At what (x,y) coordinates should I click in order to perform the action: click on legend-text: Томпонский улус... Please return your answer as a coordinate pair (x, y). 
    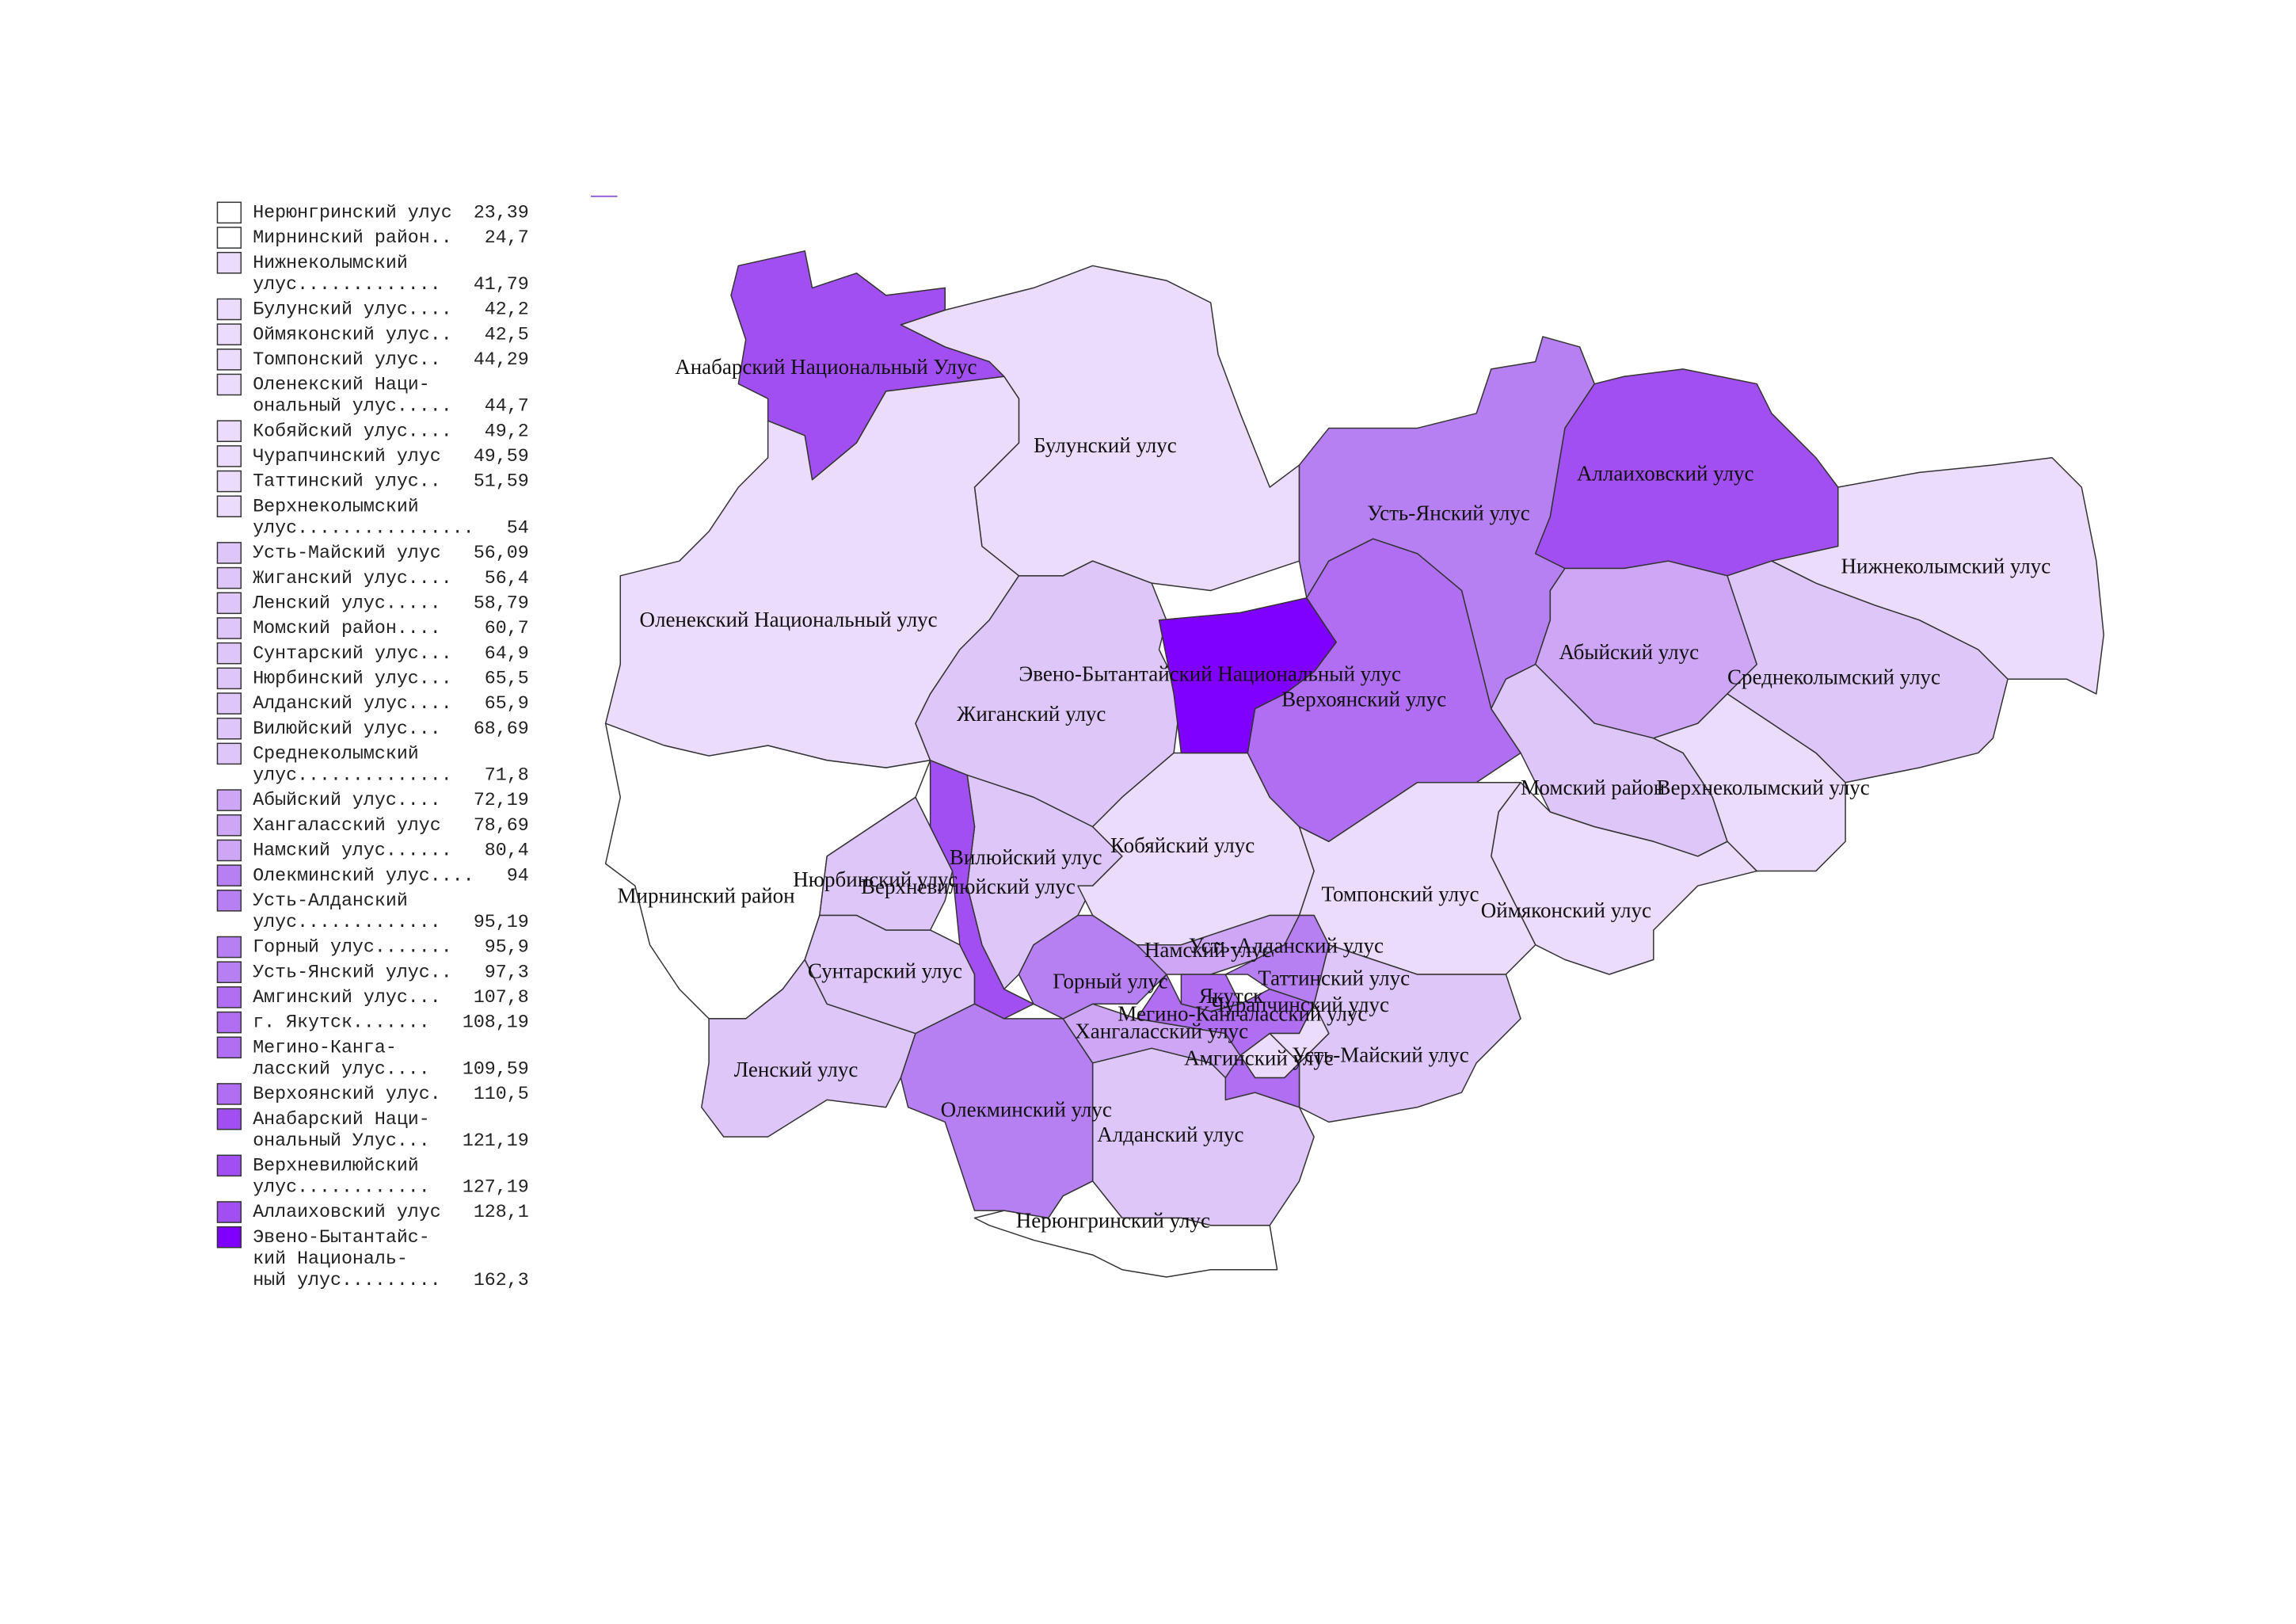
    Looking at the image, I should click on (347, 360).